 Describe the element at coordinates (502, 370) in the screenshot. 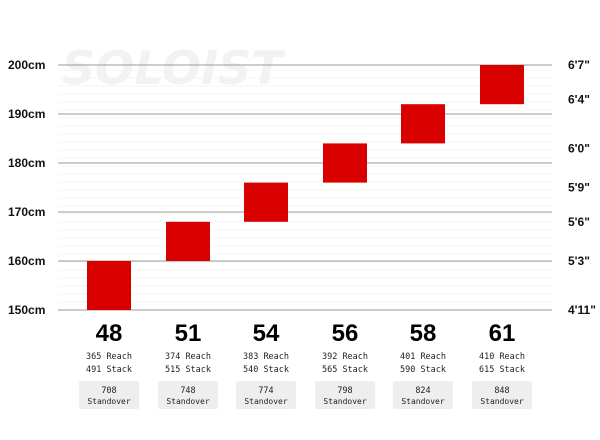

I see `stack-value: 615 Stack` at that location.